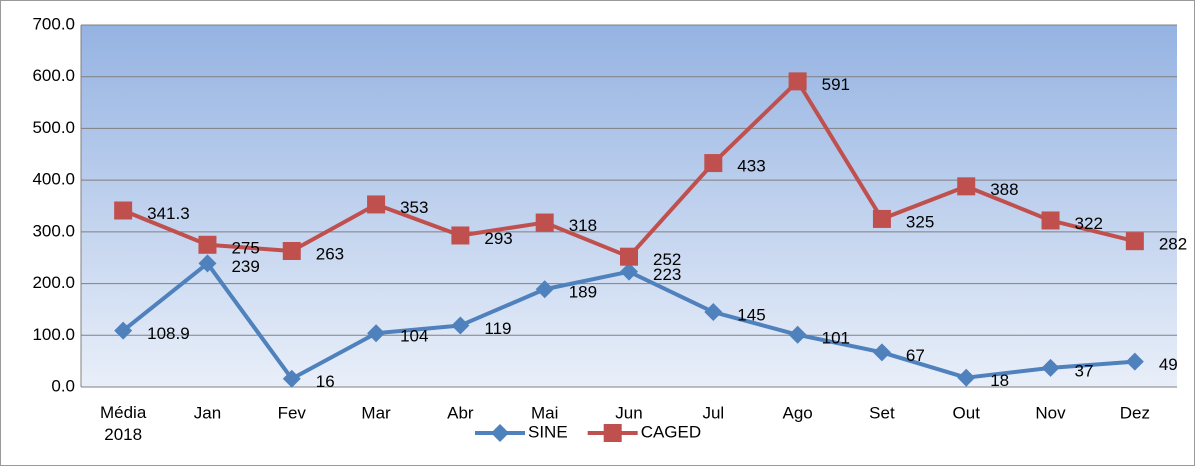 The width and height of the screenshot is (1195, 466). What do you see at coordinates (376, 412) in the screenshot?
I see `x-tick-label: Mar` at bounding box center [376, 412].